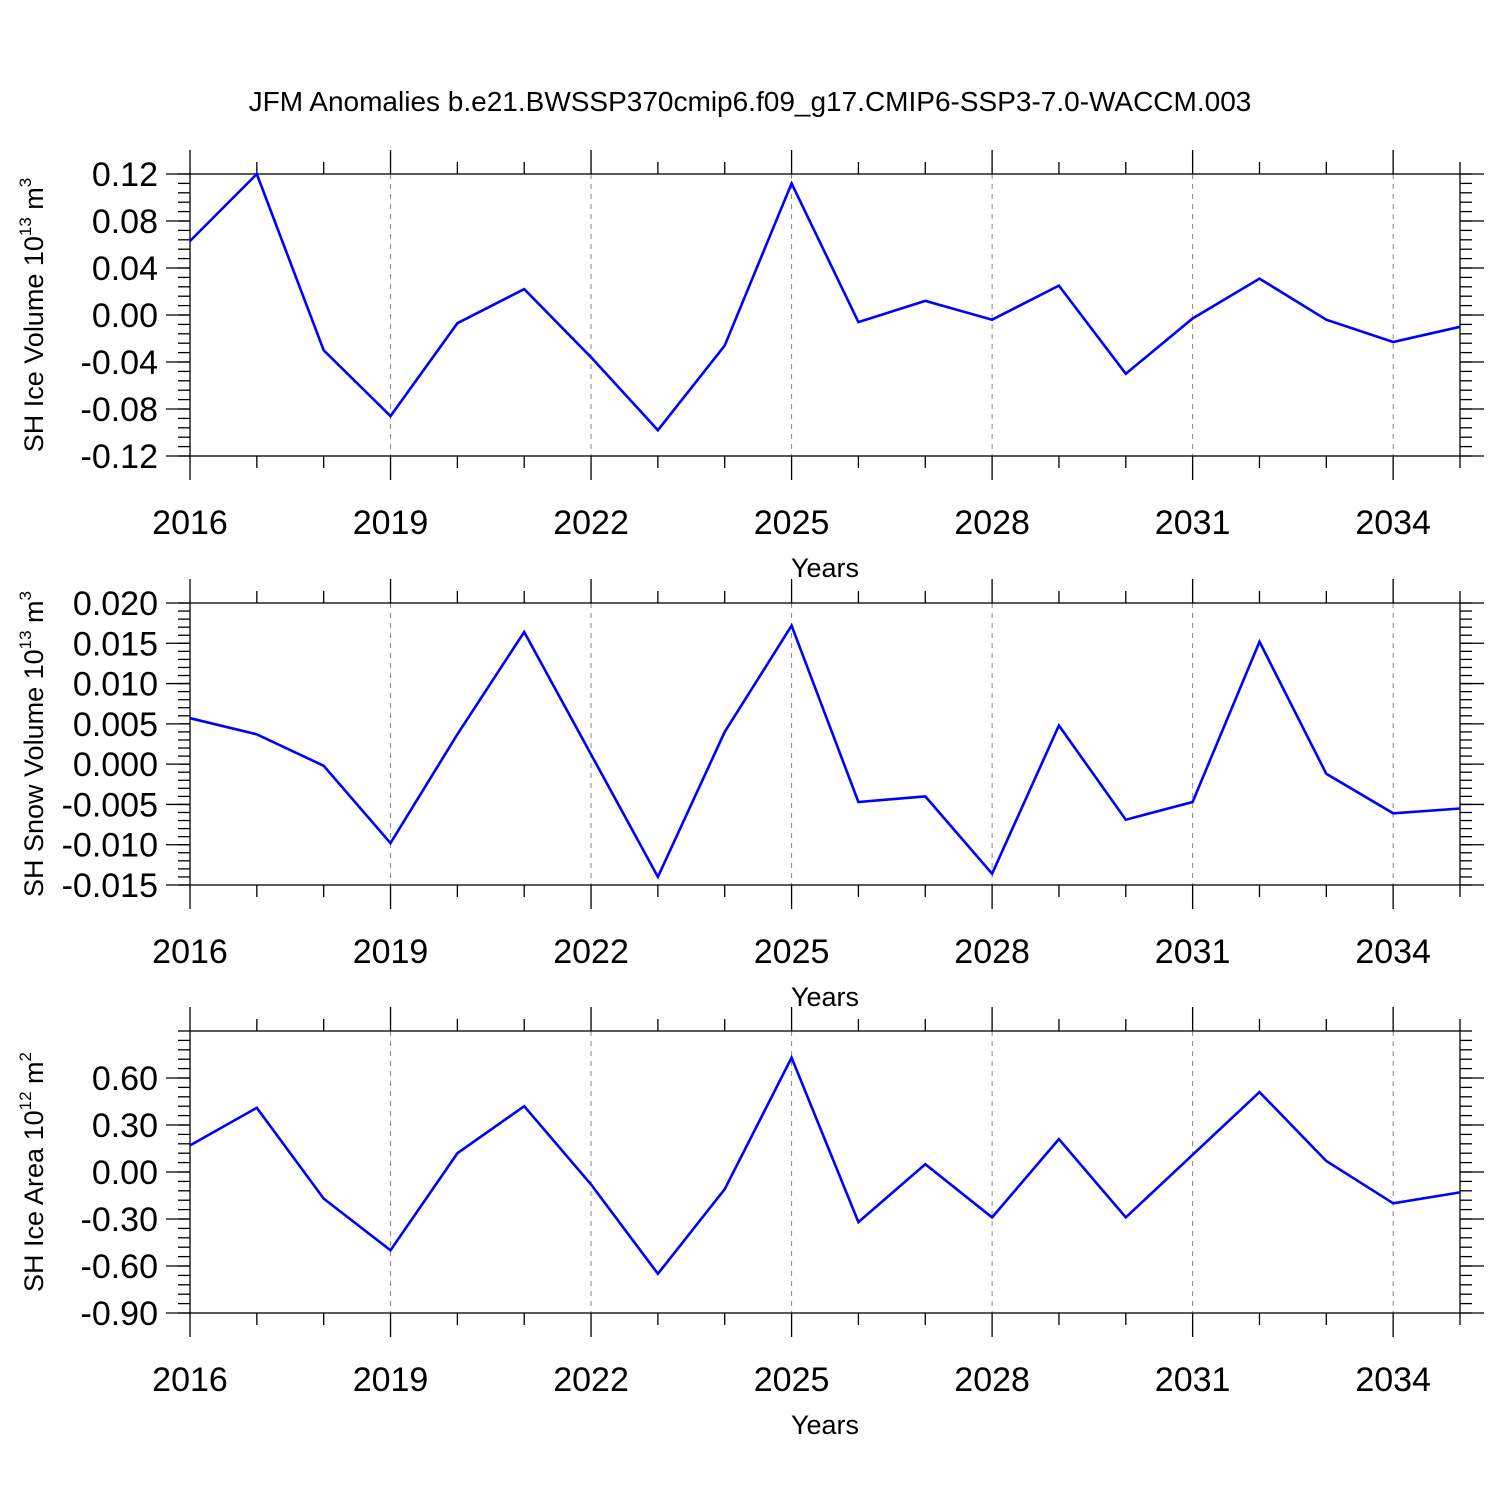  I want to click on y-tick-label: 0.005, so click(115, 725).